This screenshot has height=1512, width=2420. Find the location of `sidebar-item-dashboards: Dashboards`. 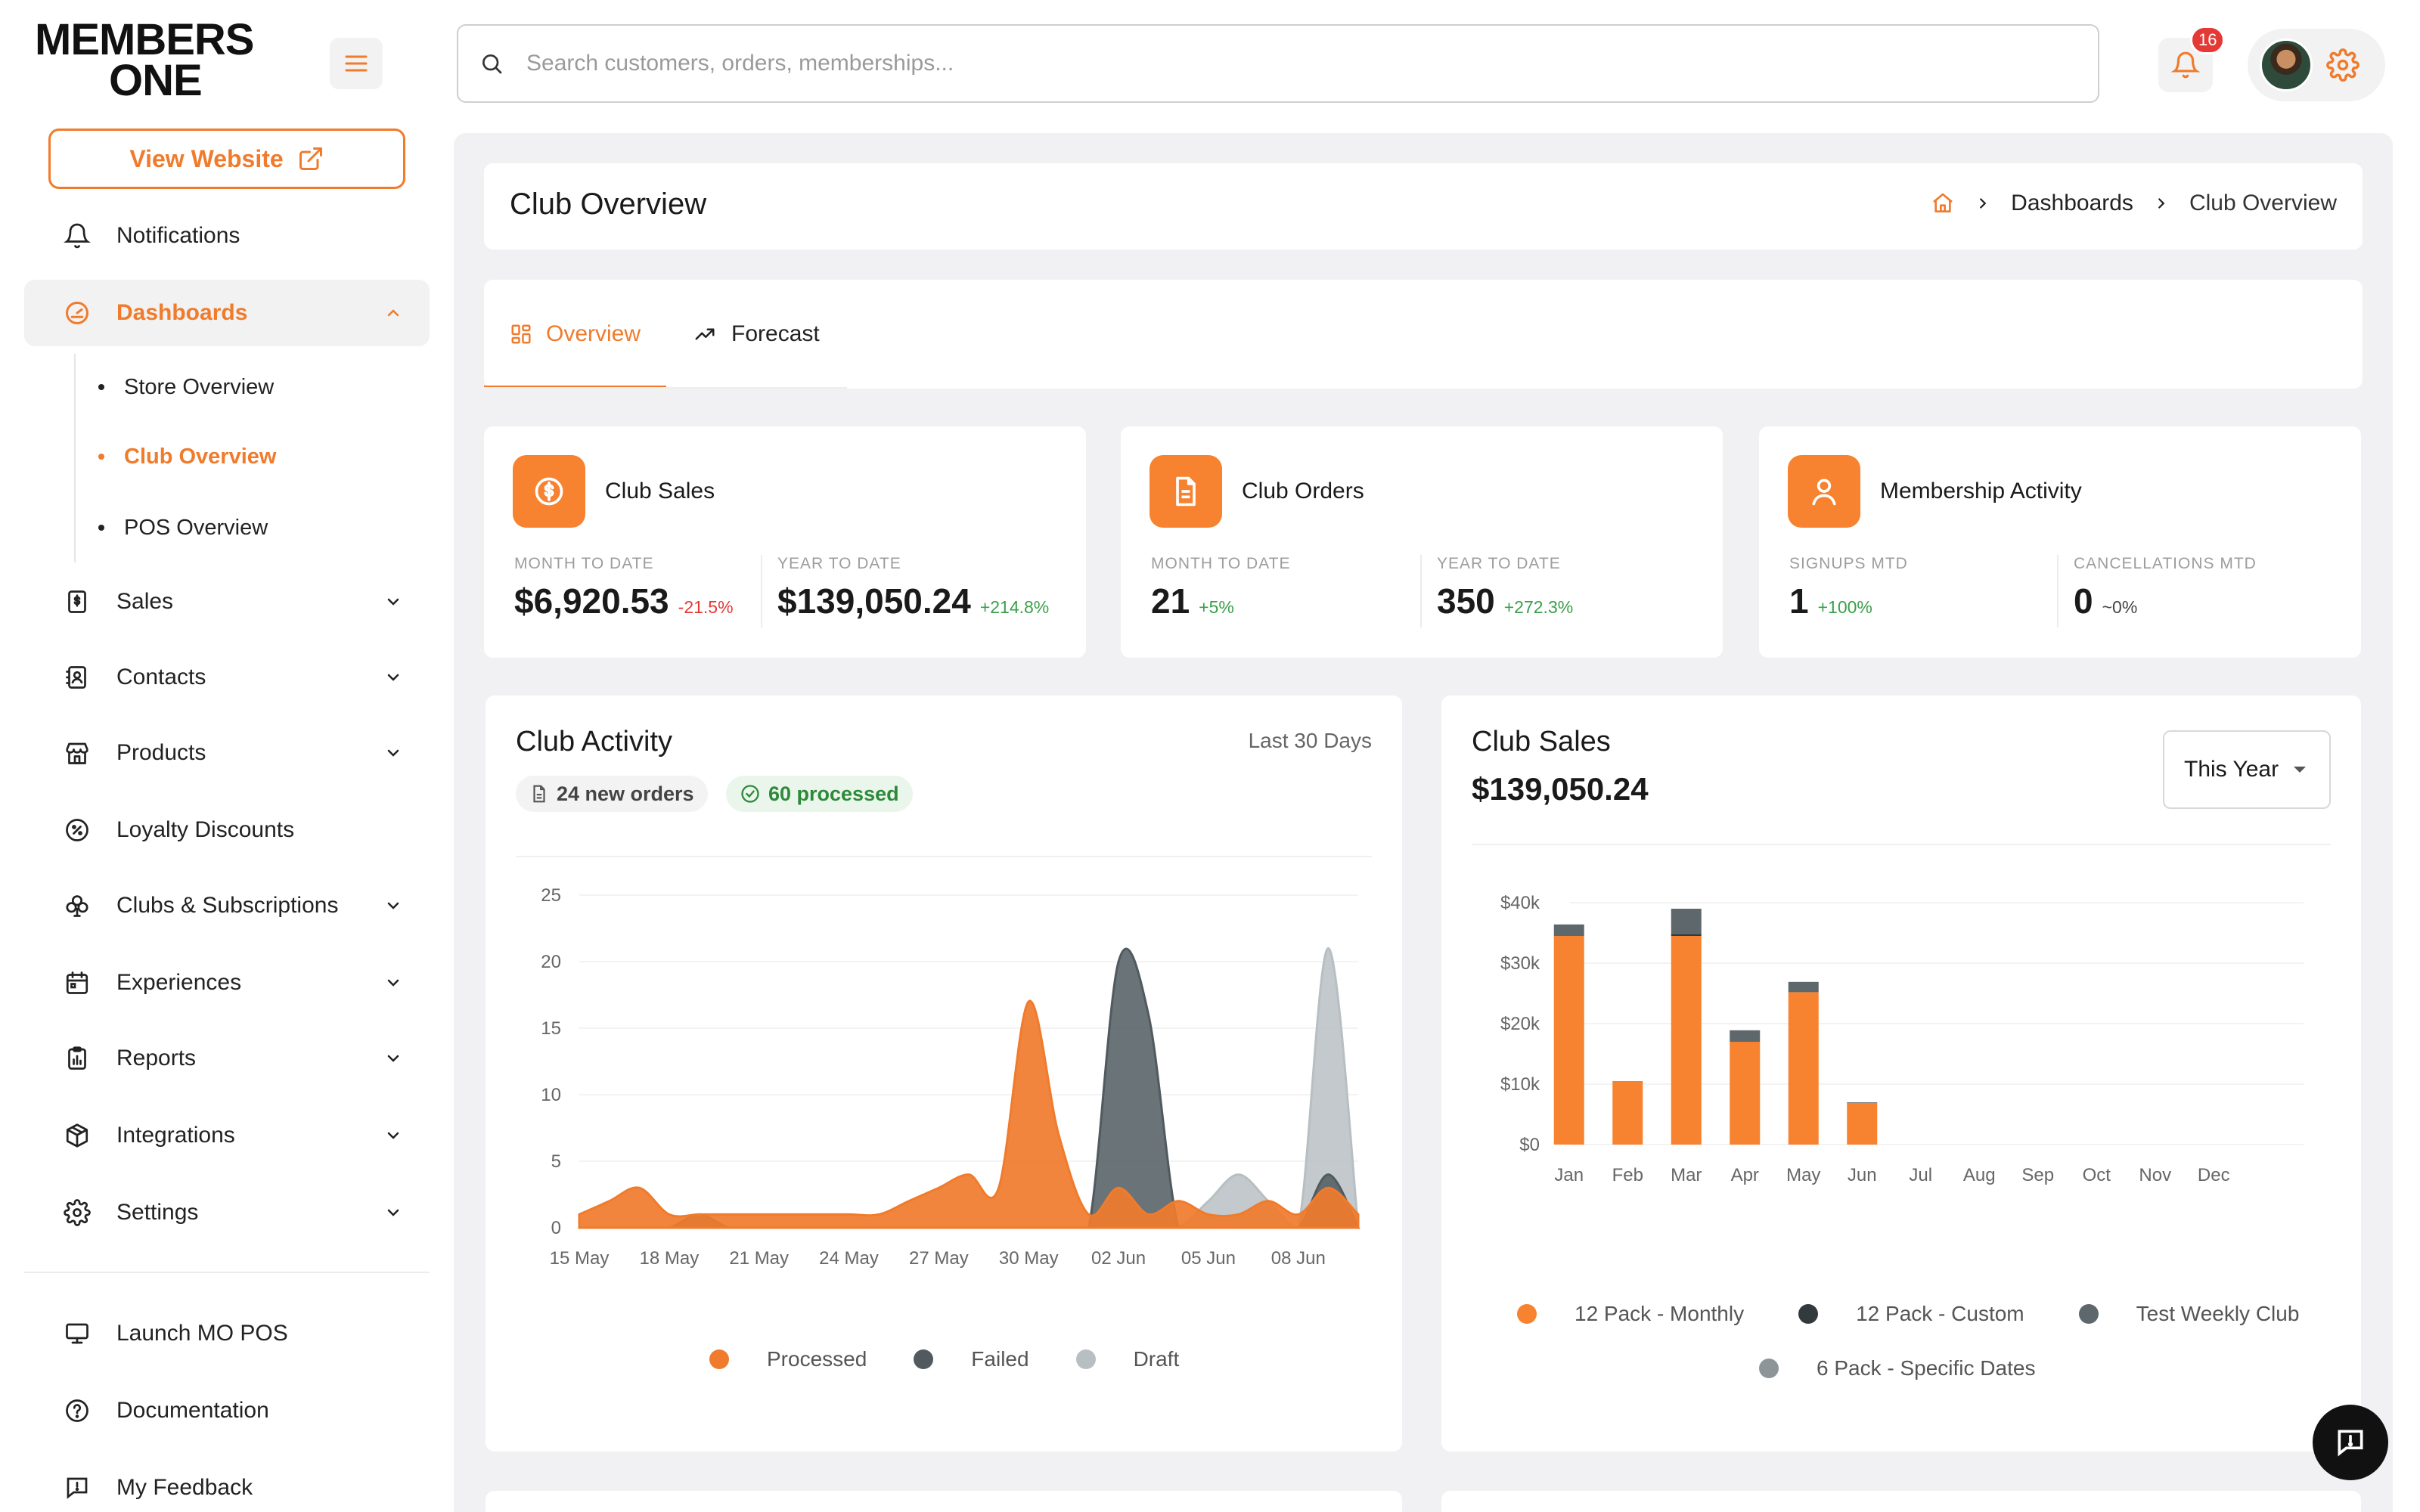

sidebar-item-dashboards: Dashboards is located at coordinates (227, 313).